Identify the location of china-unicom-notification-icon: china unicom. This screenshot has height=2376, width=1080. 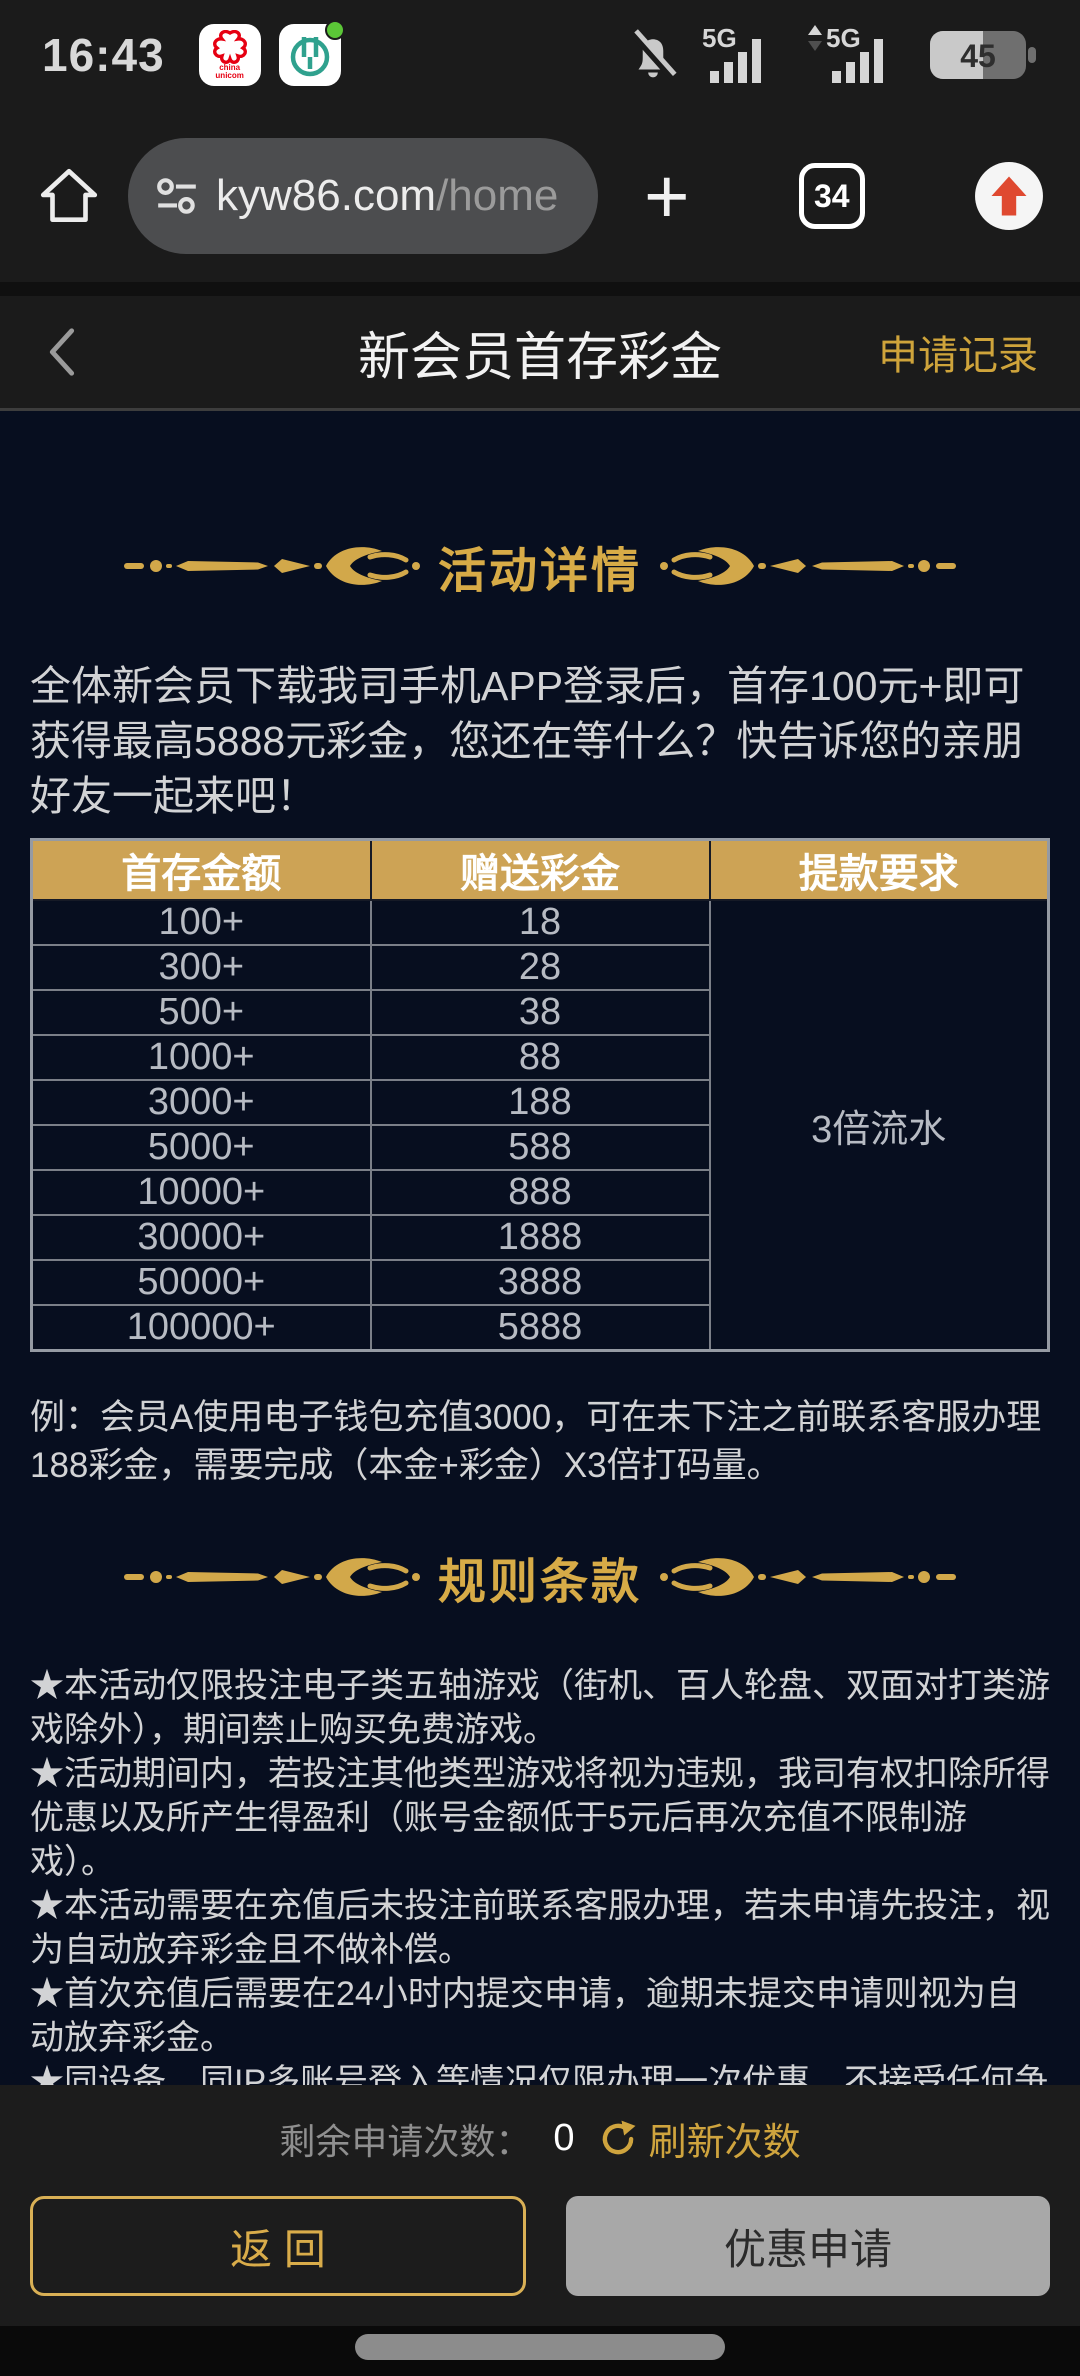
(229, 55).